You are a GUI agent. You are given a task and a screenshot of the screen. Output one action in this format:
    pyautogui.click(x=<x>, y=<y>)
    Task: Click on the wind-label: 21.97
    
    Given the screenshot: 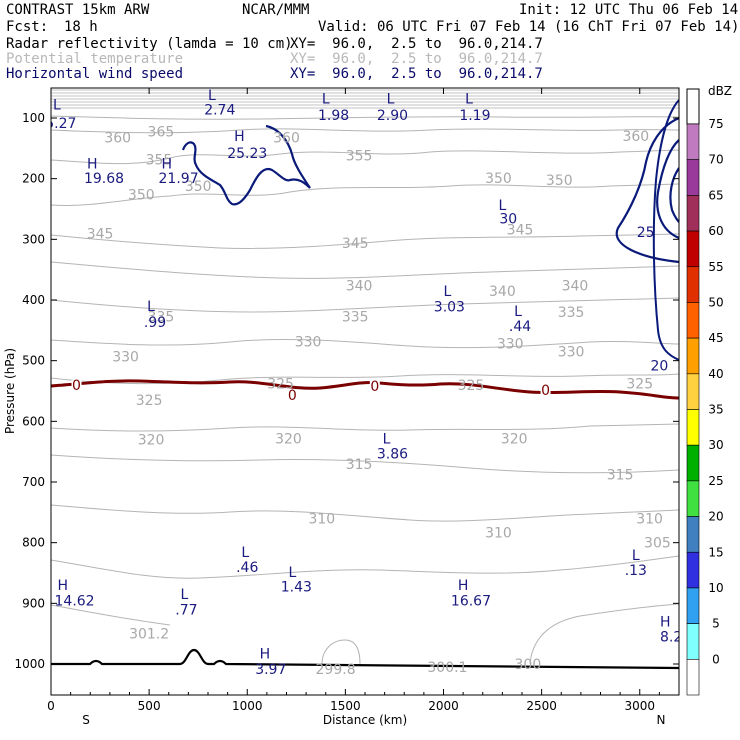 What is the action you would take?
    pyautogui.click(x=179, y=179)
    